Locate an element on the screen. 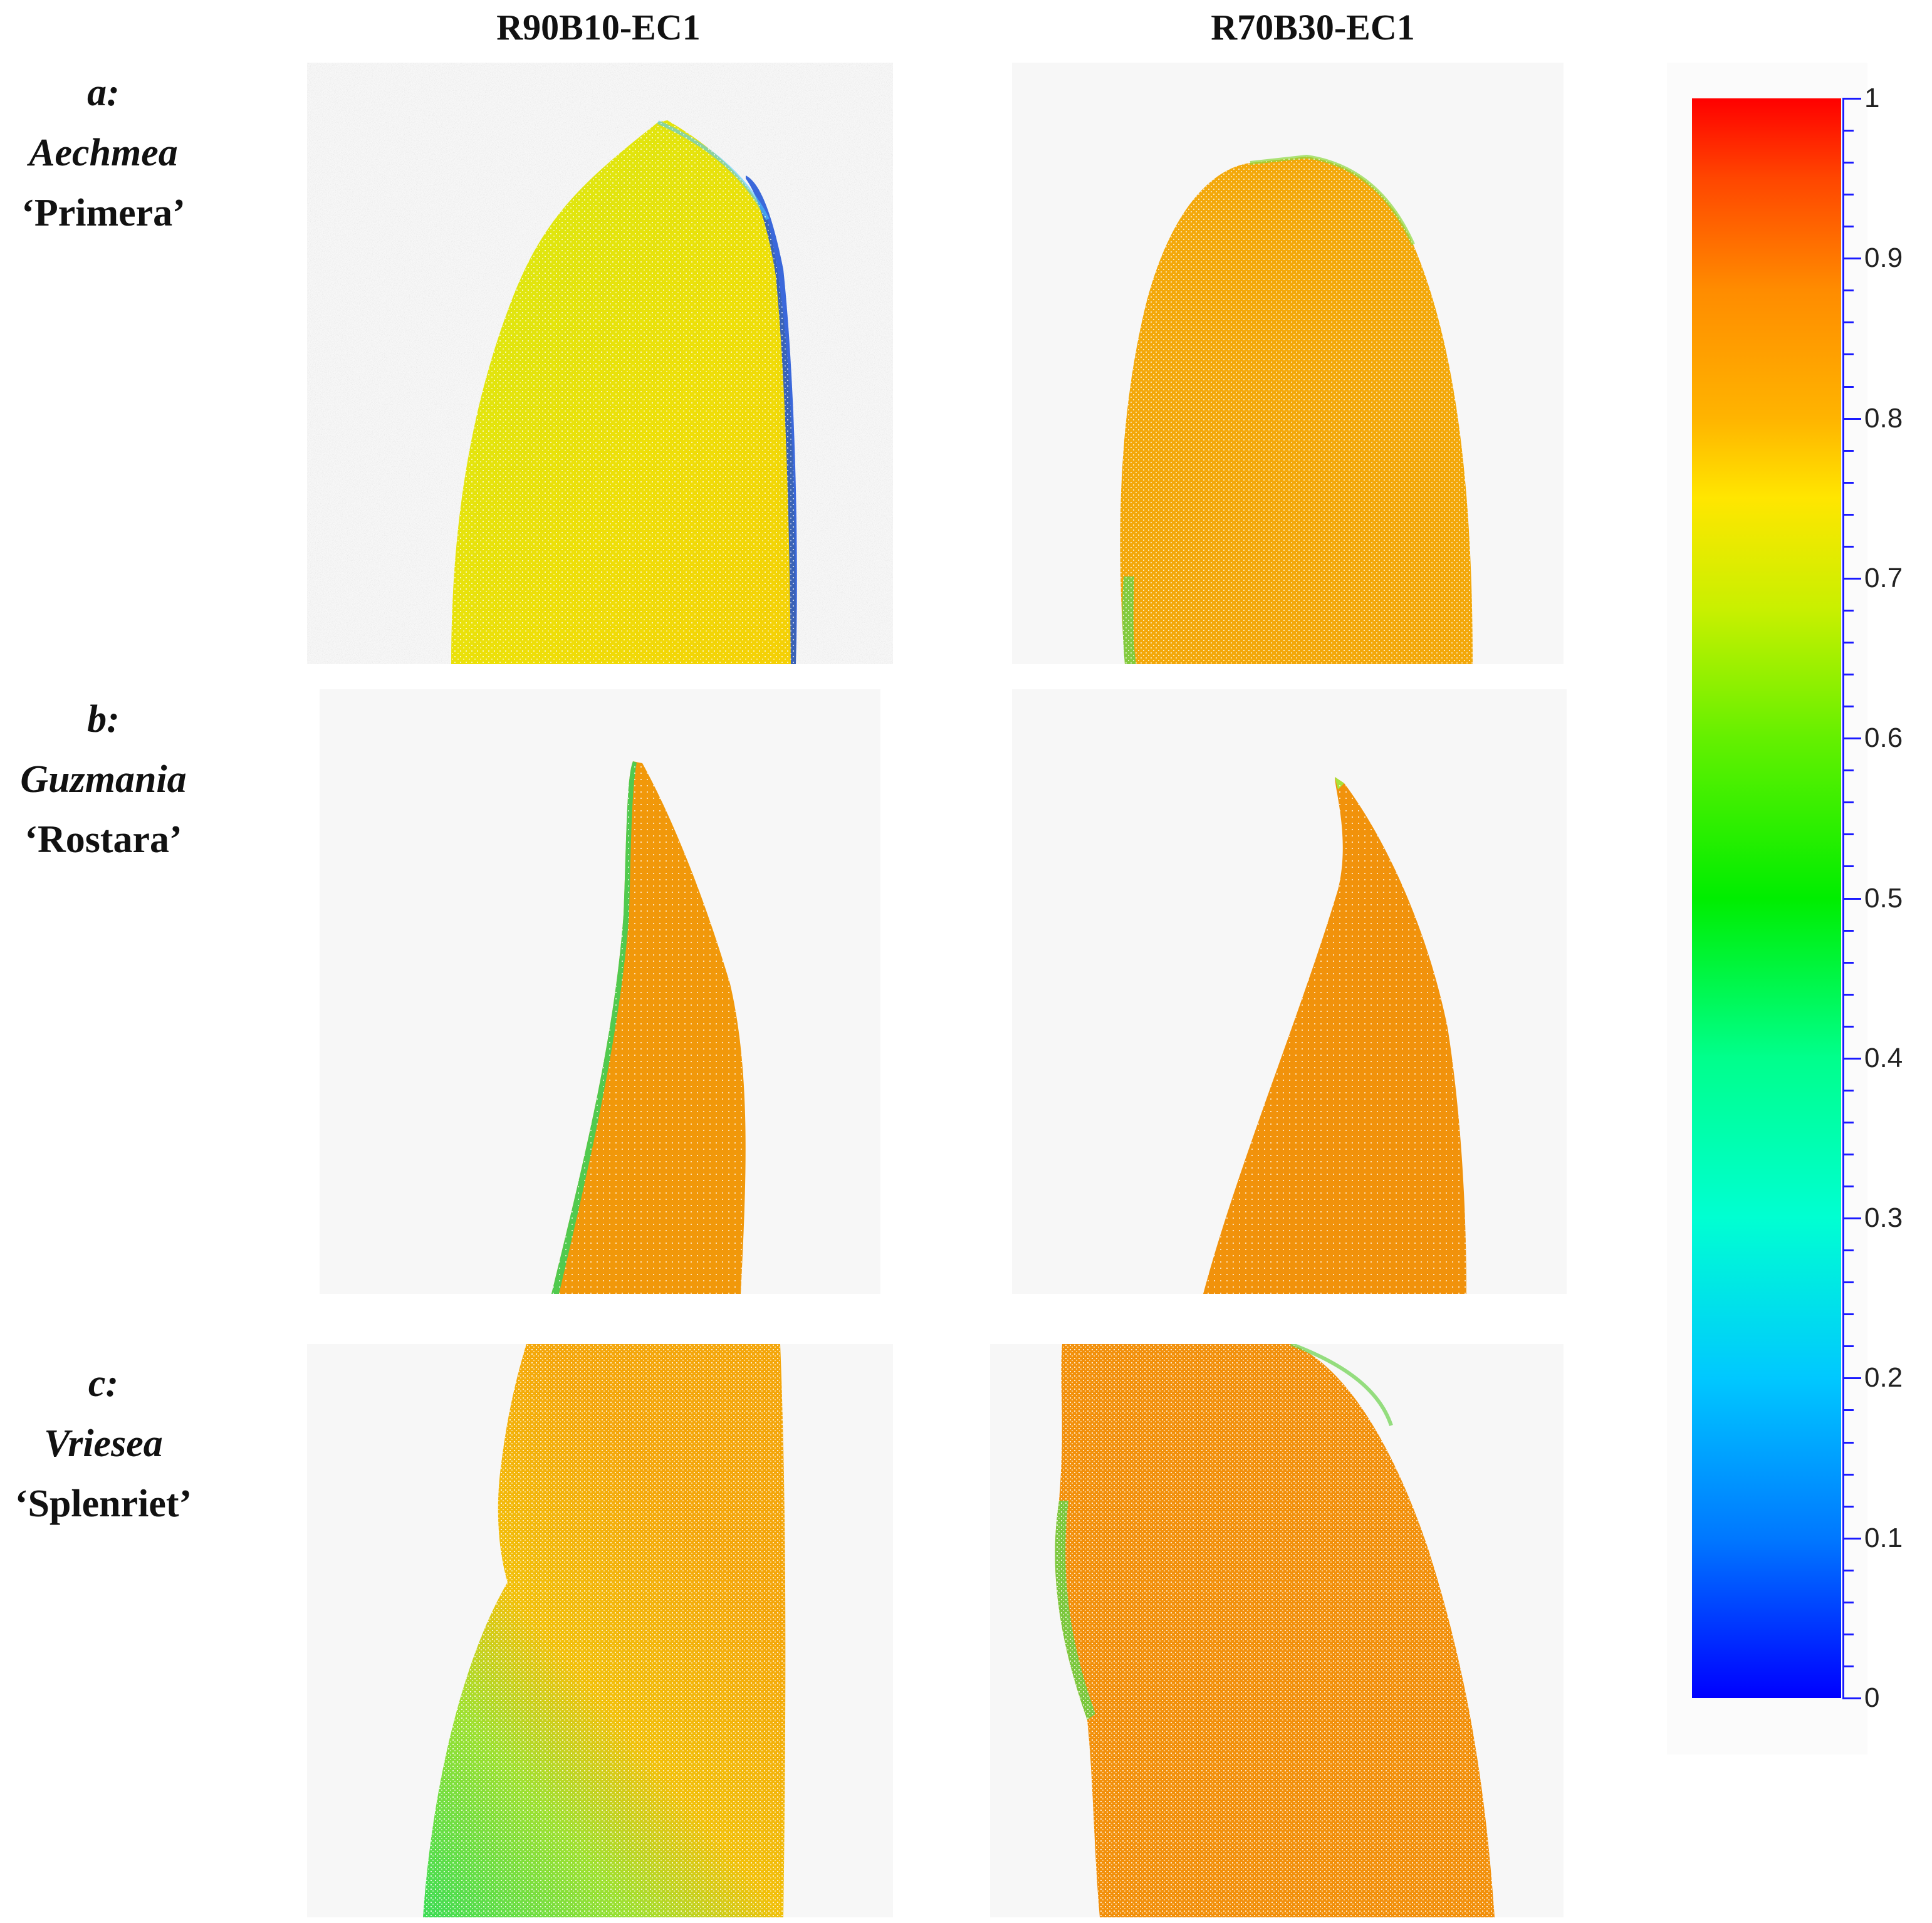  row-cultivar: ‘Rostara’ is located at coordinates (103, 839).